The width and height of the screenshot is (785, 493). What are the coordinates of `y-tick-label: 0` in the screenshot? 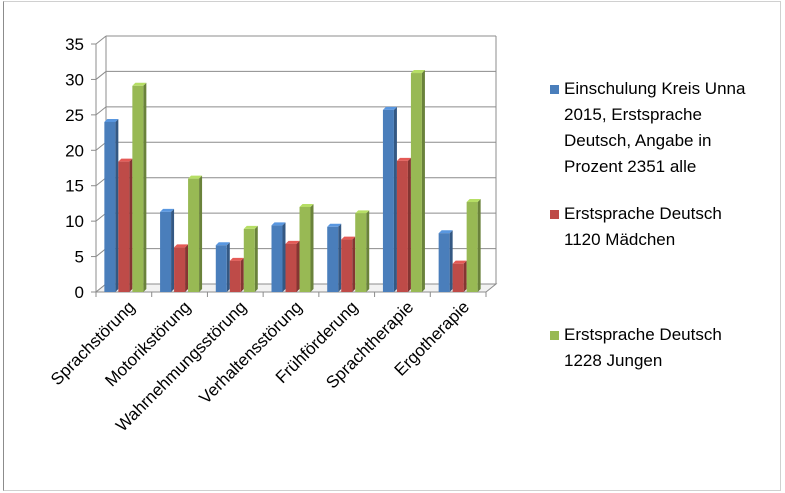 It's located at (79, 292).